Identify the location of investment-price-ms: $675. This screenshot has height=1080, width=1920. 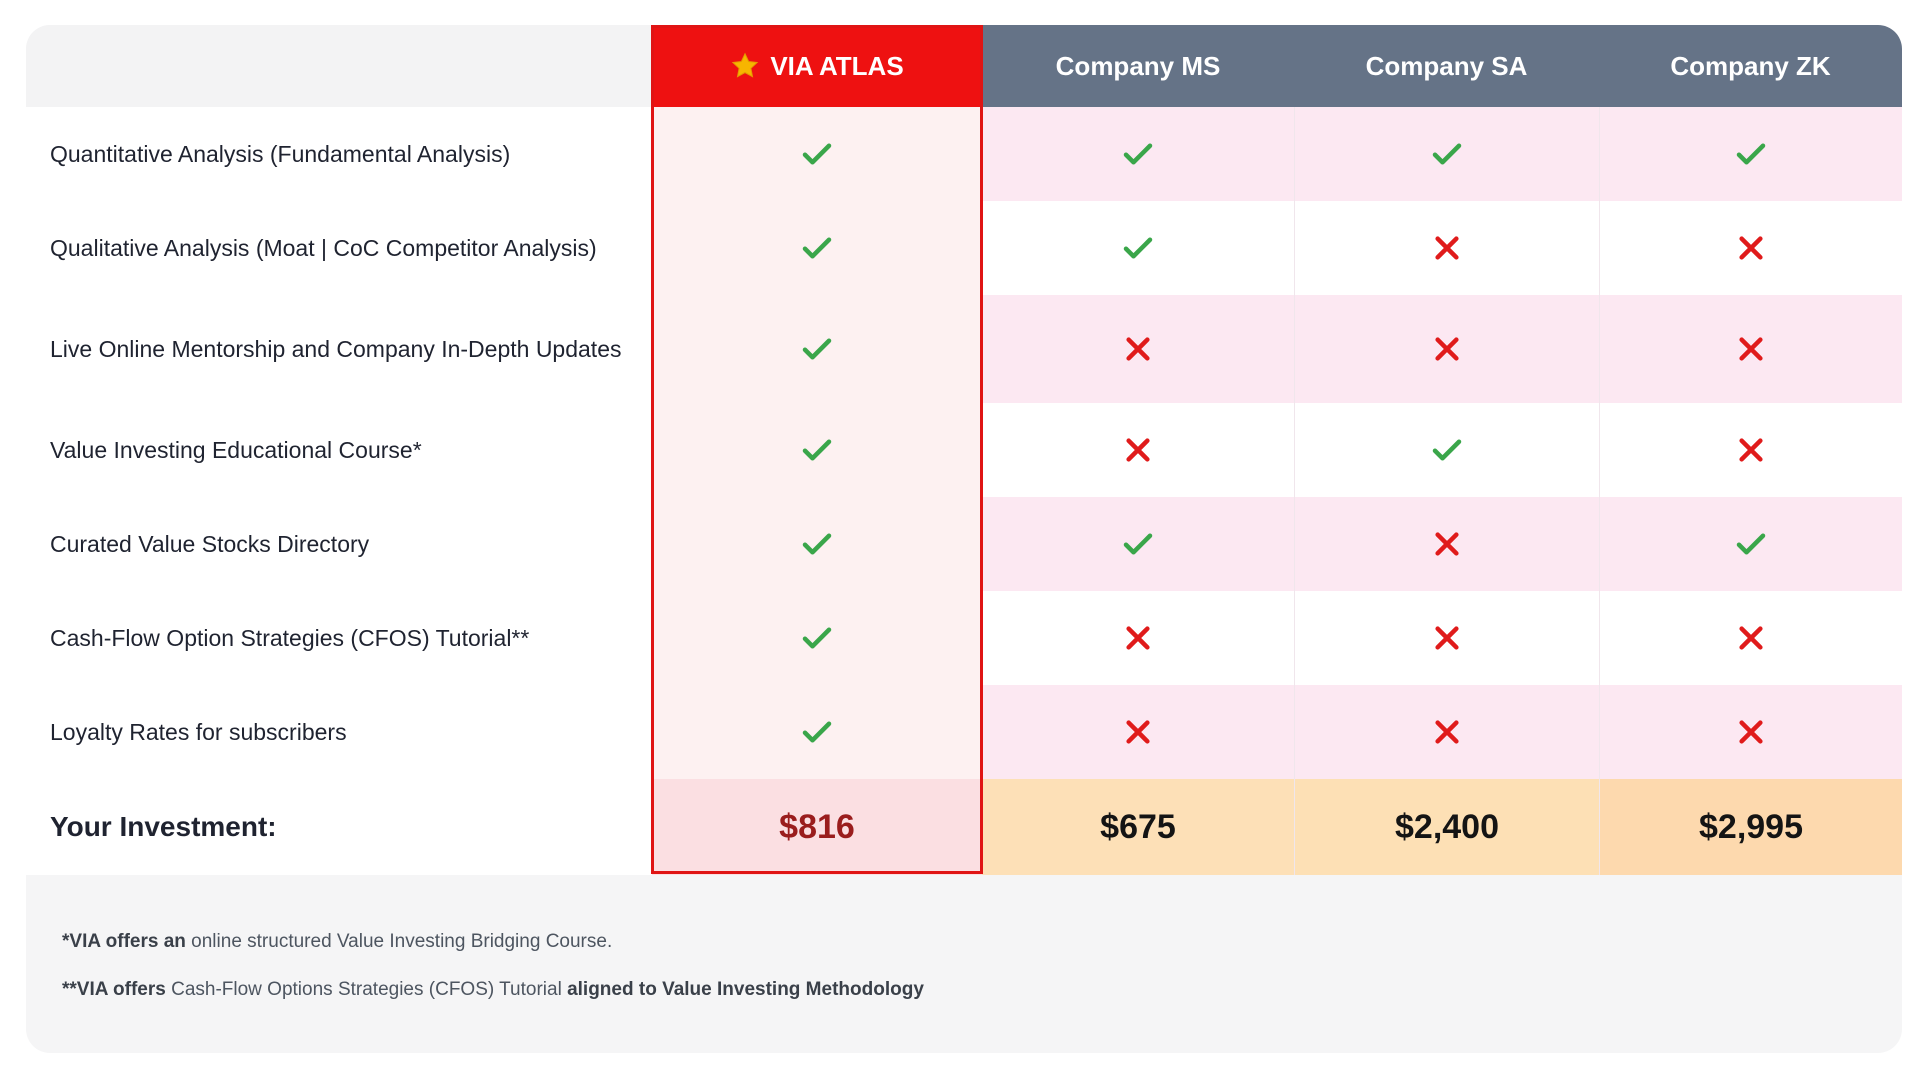
(1138, 827).